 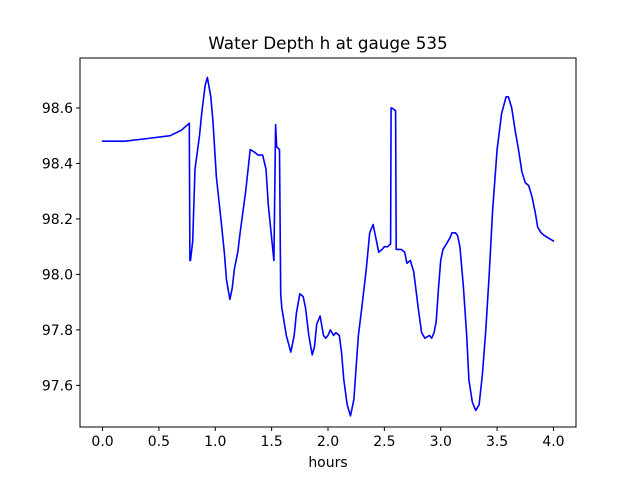 What do you see at coordinates (272, 442) in the screenshot?
I see `x-tick-label: 1.5` at bounding box center [272, 442].